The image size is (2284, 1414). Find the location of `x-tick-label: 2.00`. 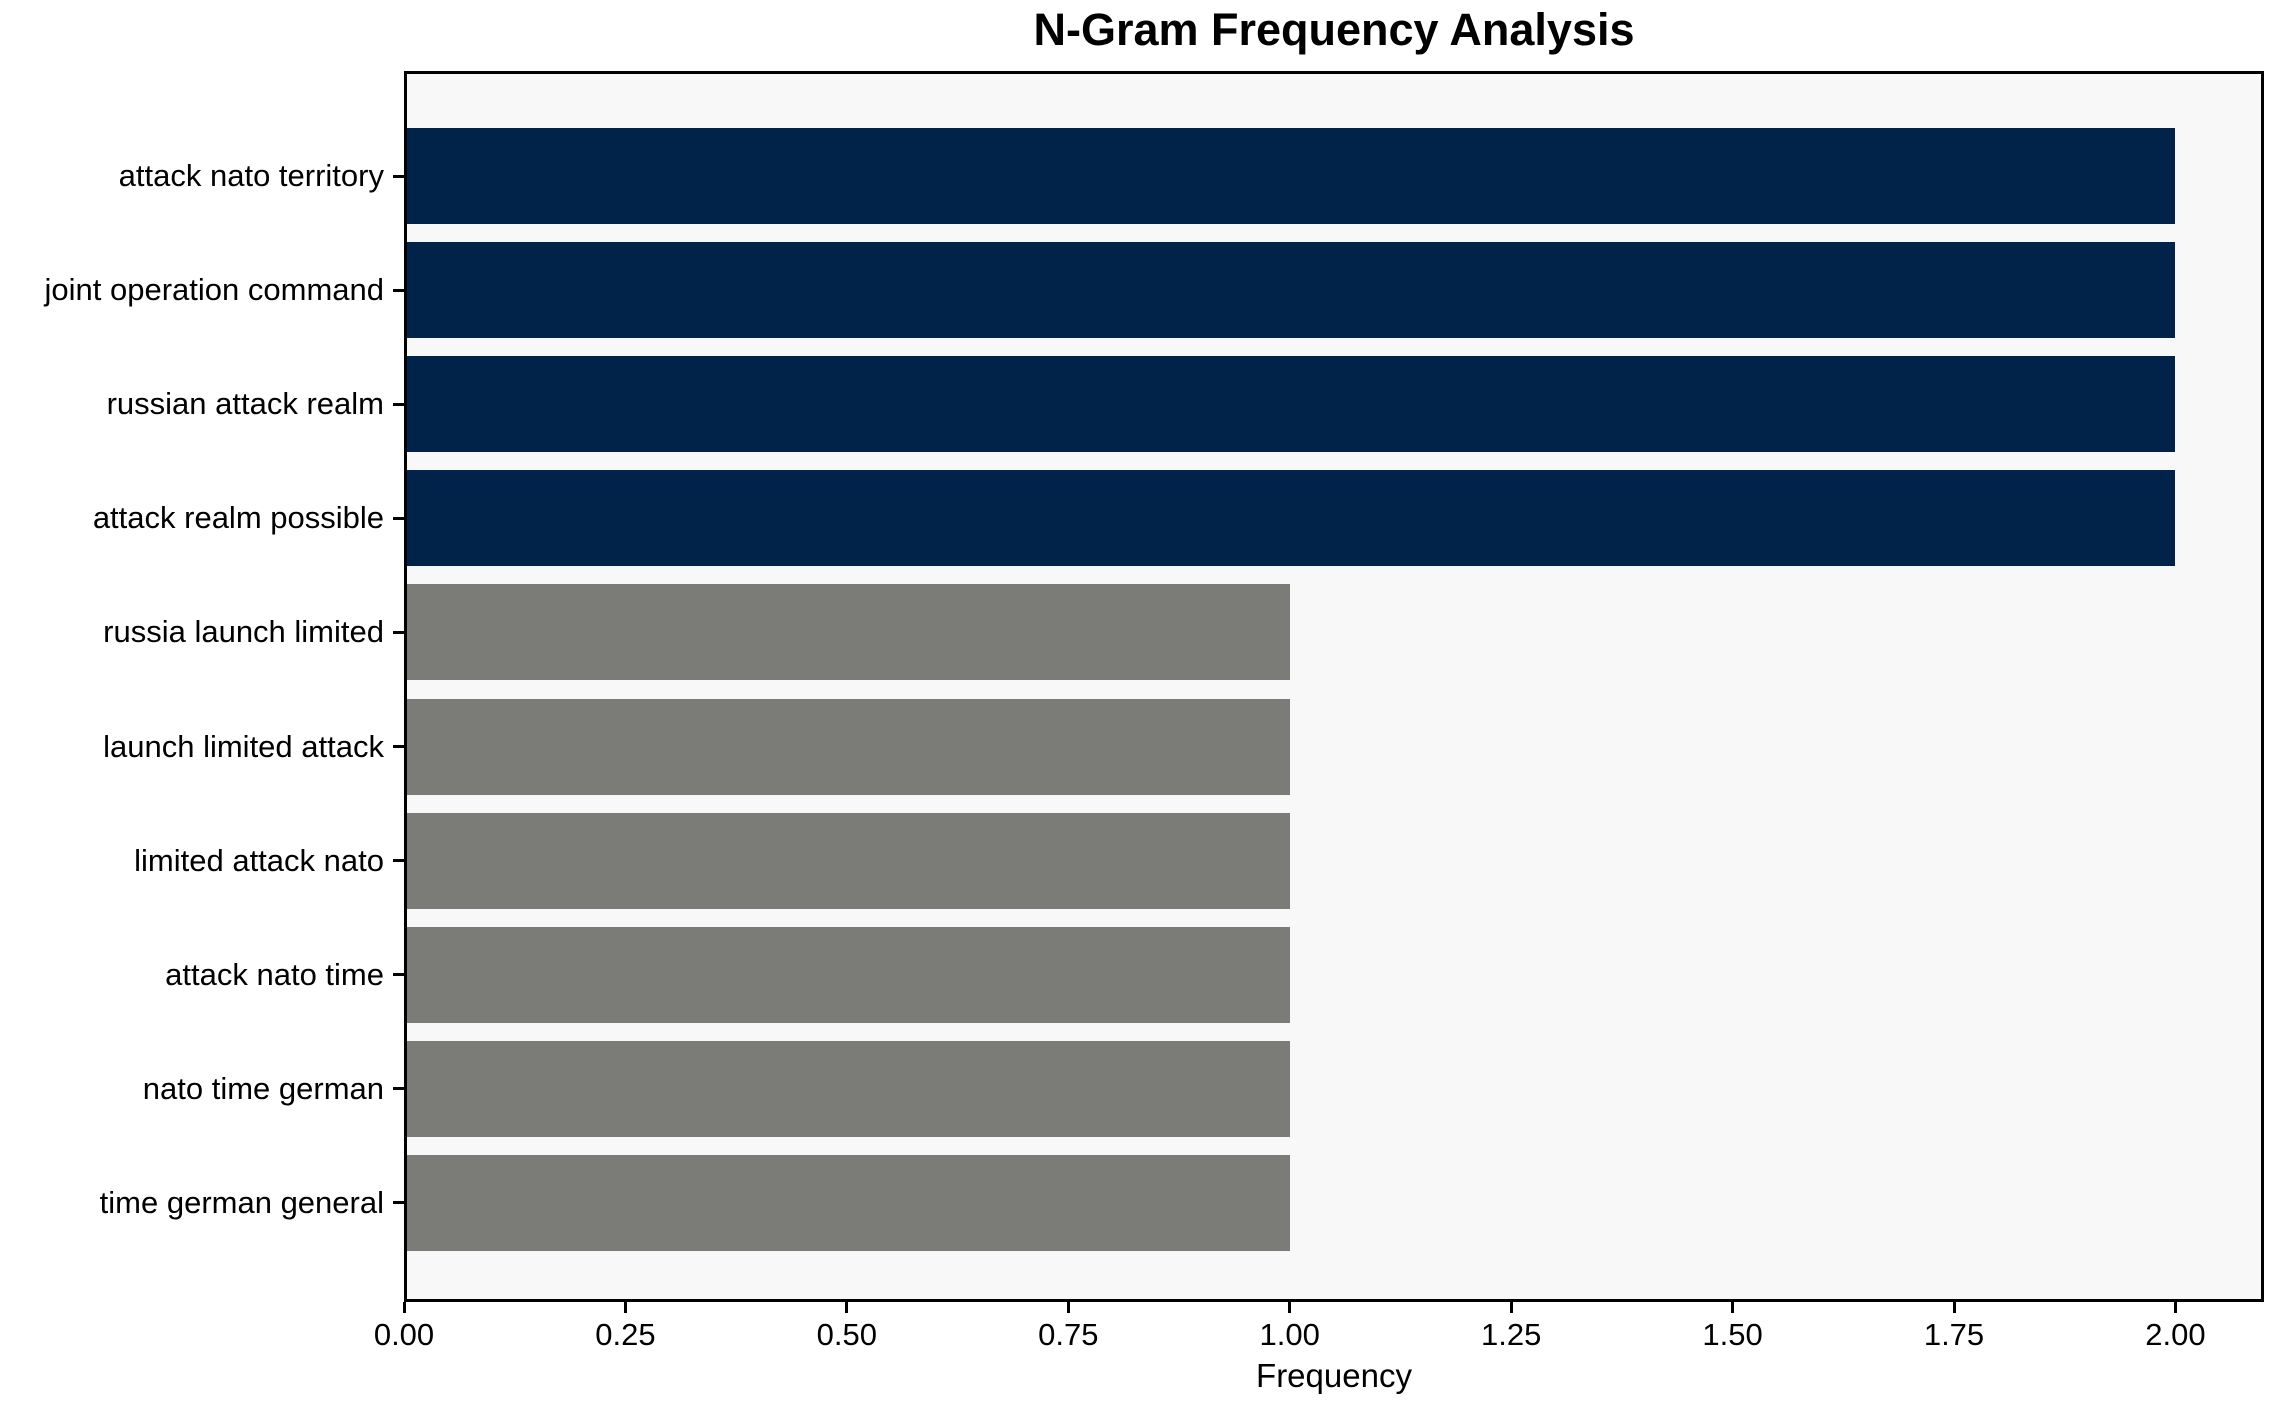

x-tick-label: 2.00 is located at coordinates (2175, 1334).